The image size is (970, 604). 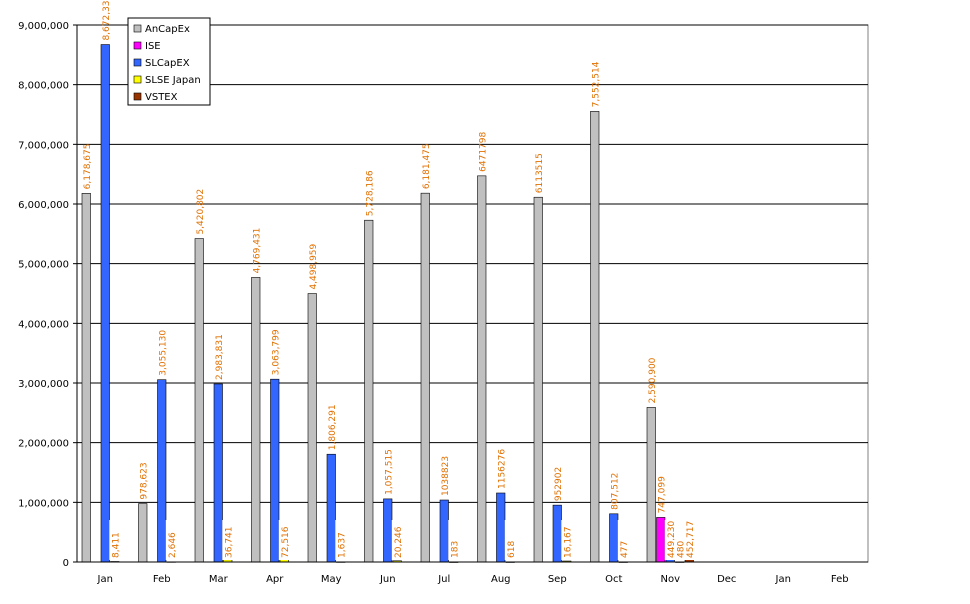 What do you see at coordinates (389, 472) in the screenshot?
I see `value-label-group: 1,057,515` at bounding box center [389, 472].